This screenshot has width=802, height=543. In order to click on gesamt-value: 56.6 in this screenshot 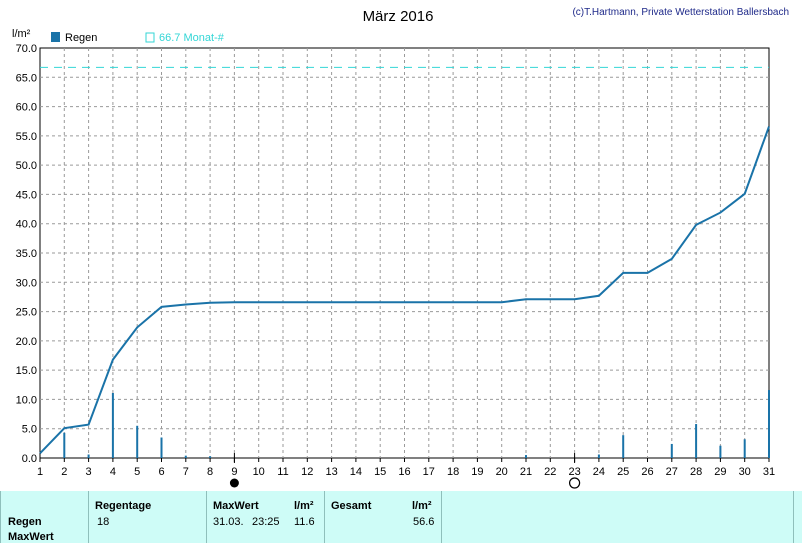, I will do `click(424, 522)`.